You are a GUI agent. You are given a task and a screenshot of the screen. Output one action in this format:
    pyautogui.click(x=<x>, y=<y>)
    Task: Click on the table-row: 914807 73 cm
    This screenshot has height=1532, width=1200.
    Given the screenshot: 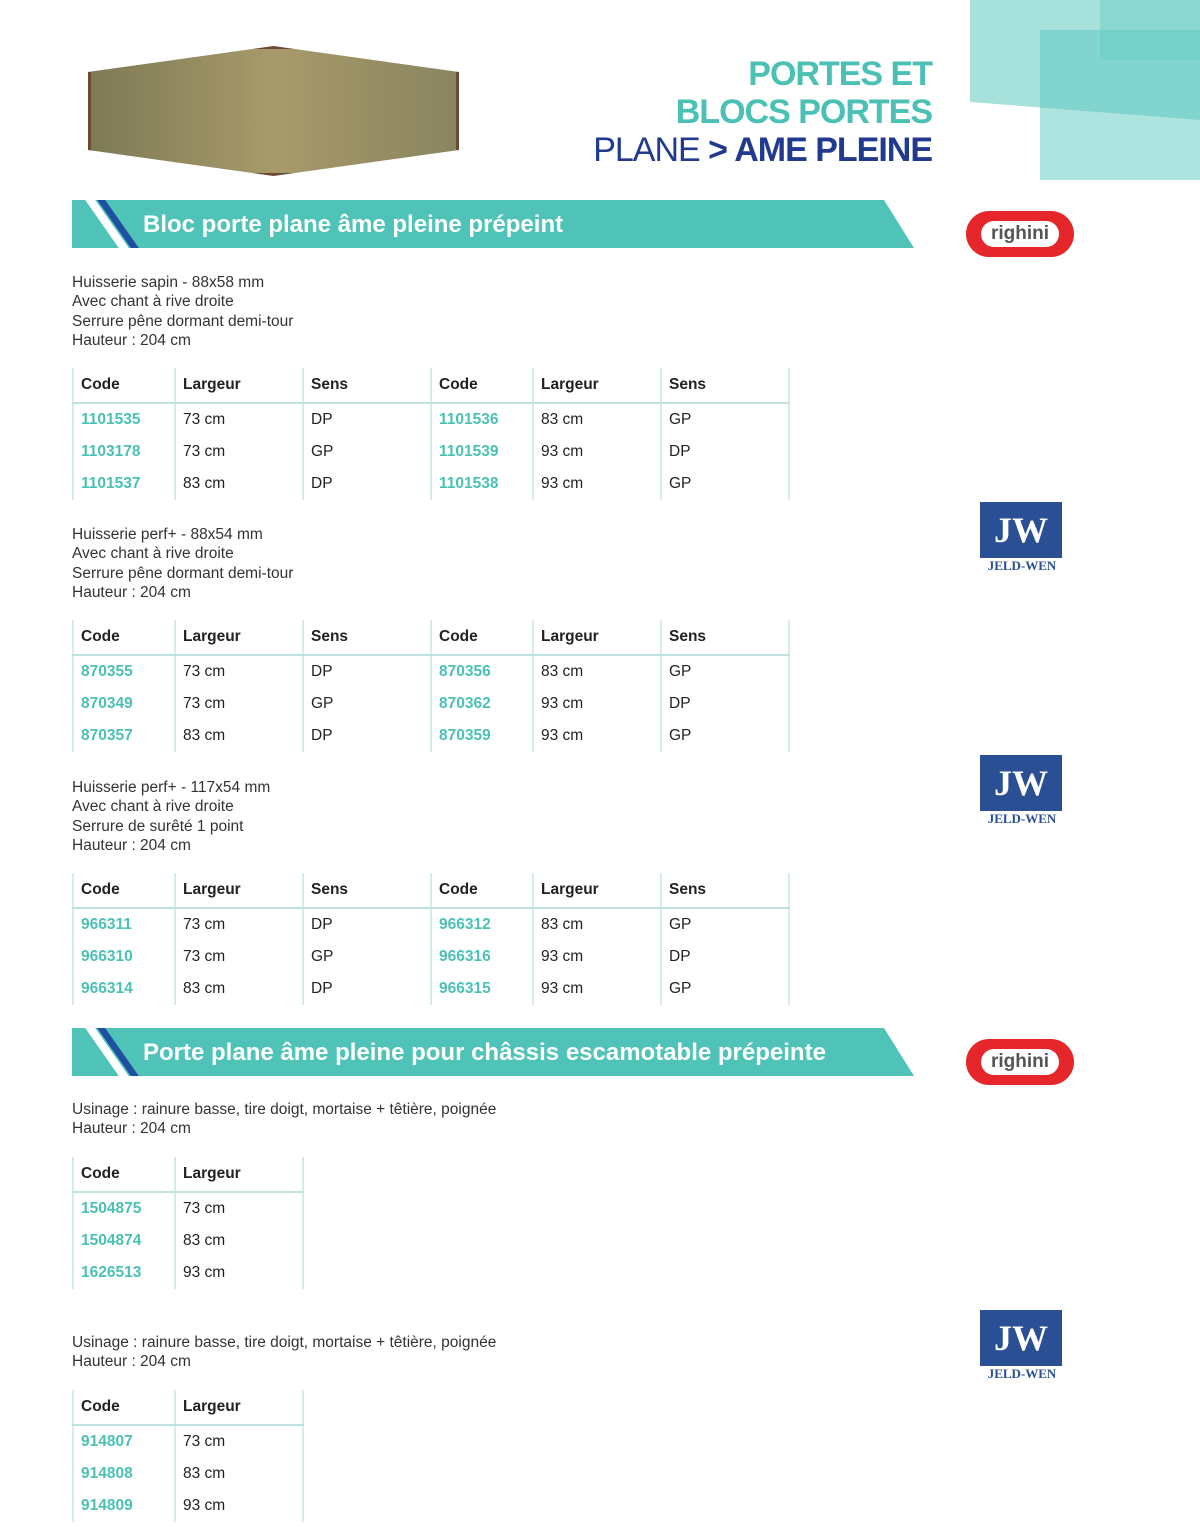 What is the action you would take?
    pyautogui.click(x=188, y=1441)
    